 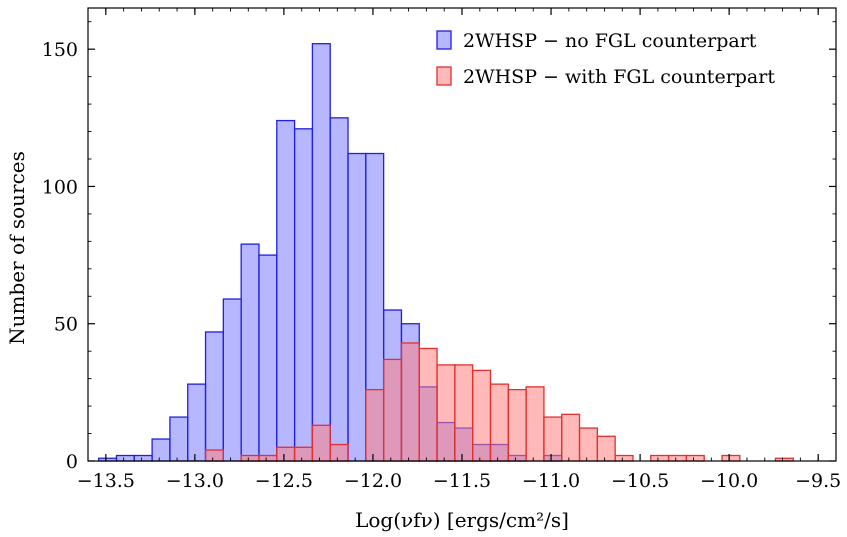 What do you see at coordinates (695, 458) in the screenshot?
I see `bar-series2-bin25` at bounding box center [695, 458].